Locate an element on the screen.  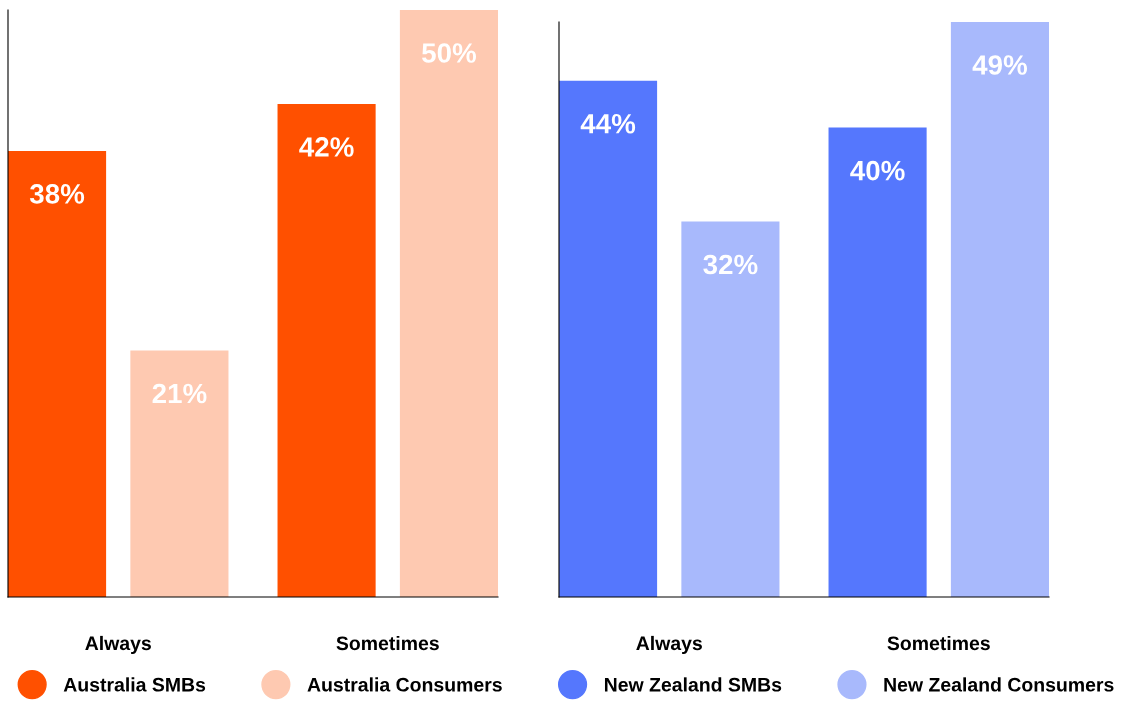
data-label: 32% is located at coordinates (730, 264).